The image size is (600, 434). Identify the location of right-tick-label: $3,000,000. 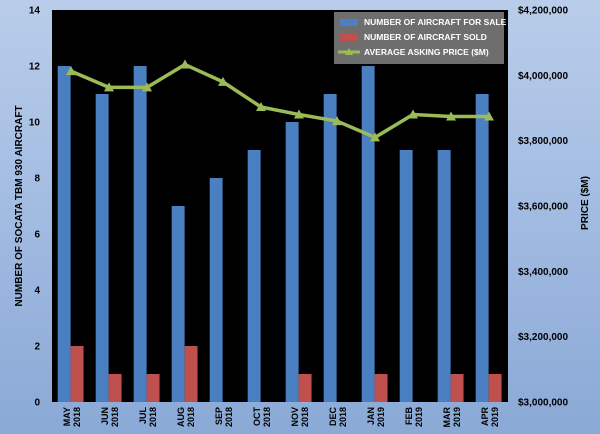
(543, 403).